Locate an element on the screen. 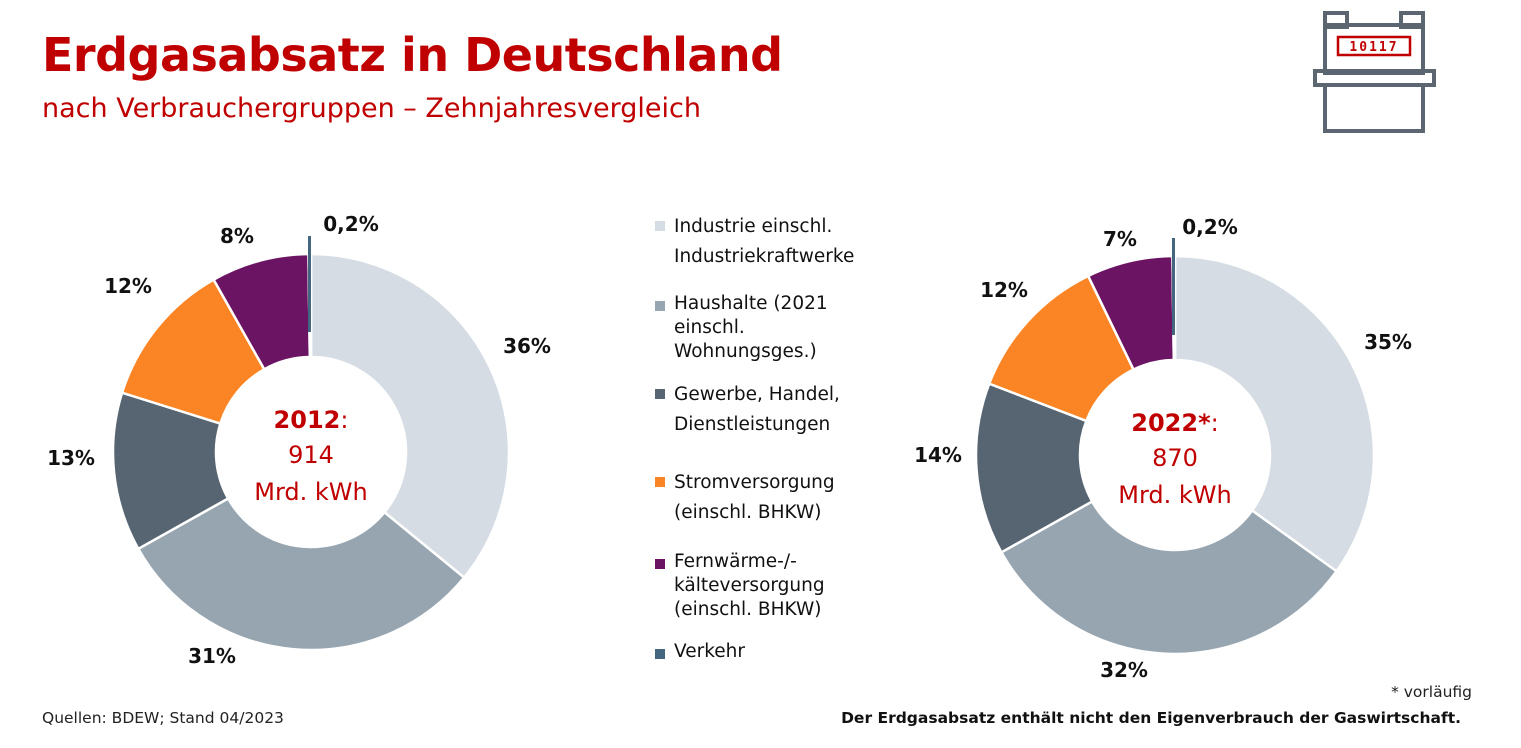  page-title: Erdgasabsatz in Deutschland is located at coordinates (412, 55).